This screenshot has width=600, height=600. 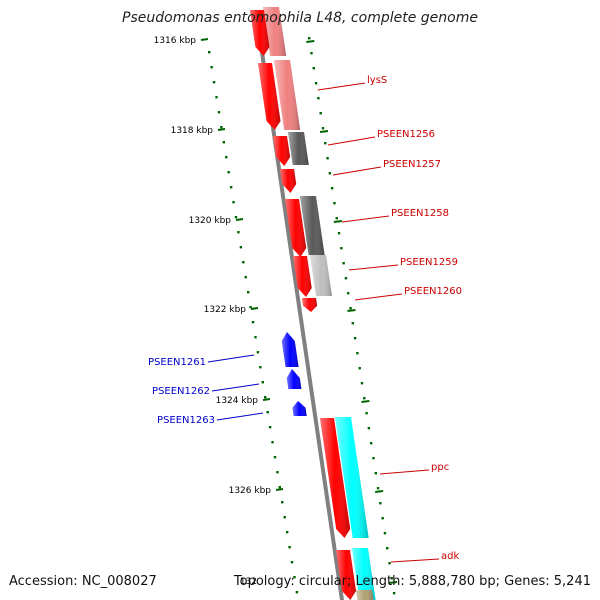 I want to click on scale-label: 1326 kbp, so click(x=250, y=491).